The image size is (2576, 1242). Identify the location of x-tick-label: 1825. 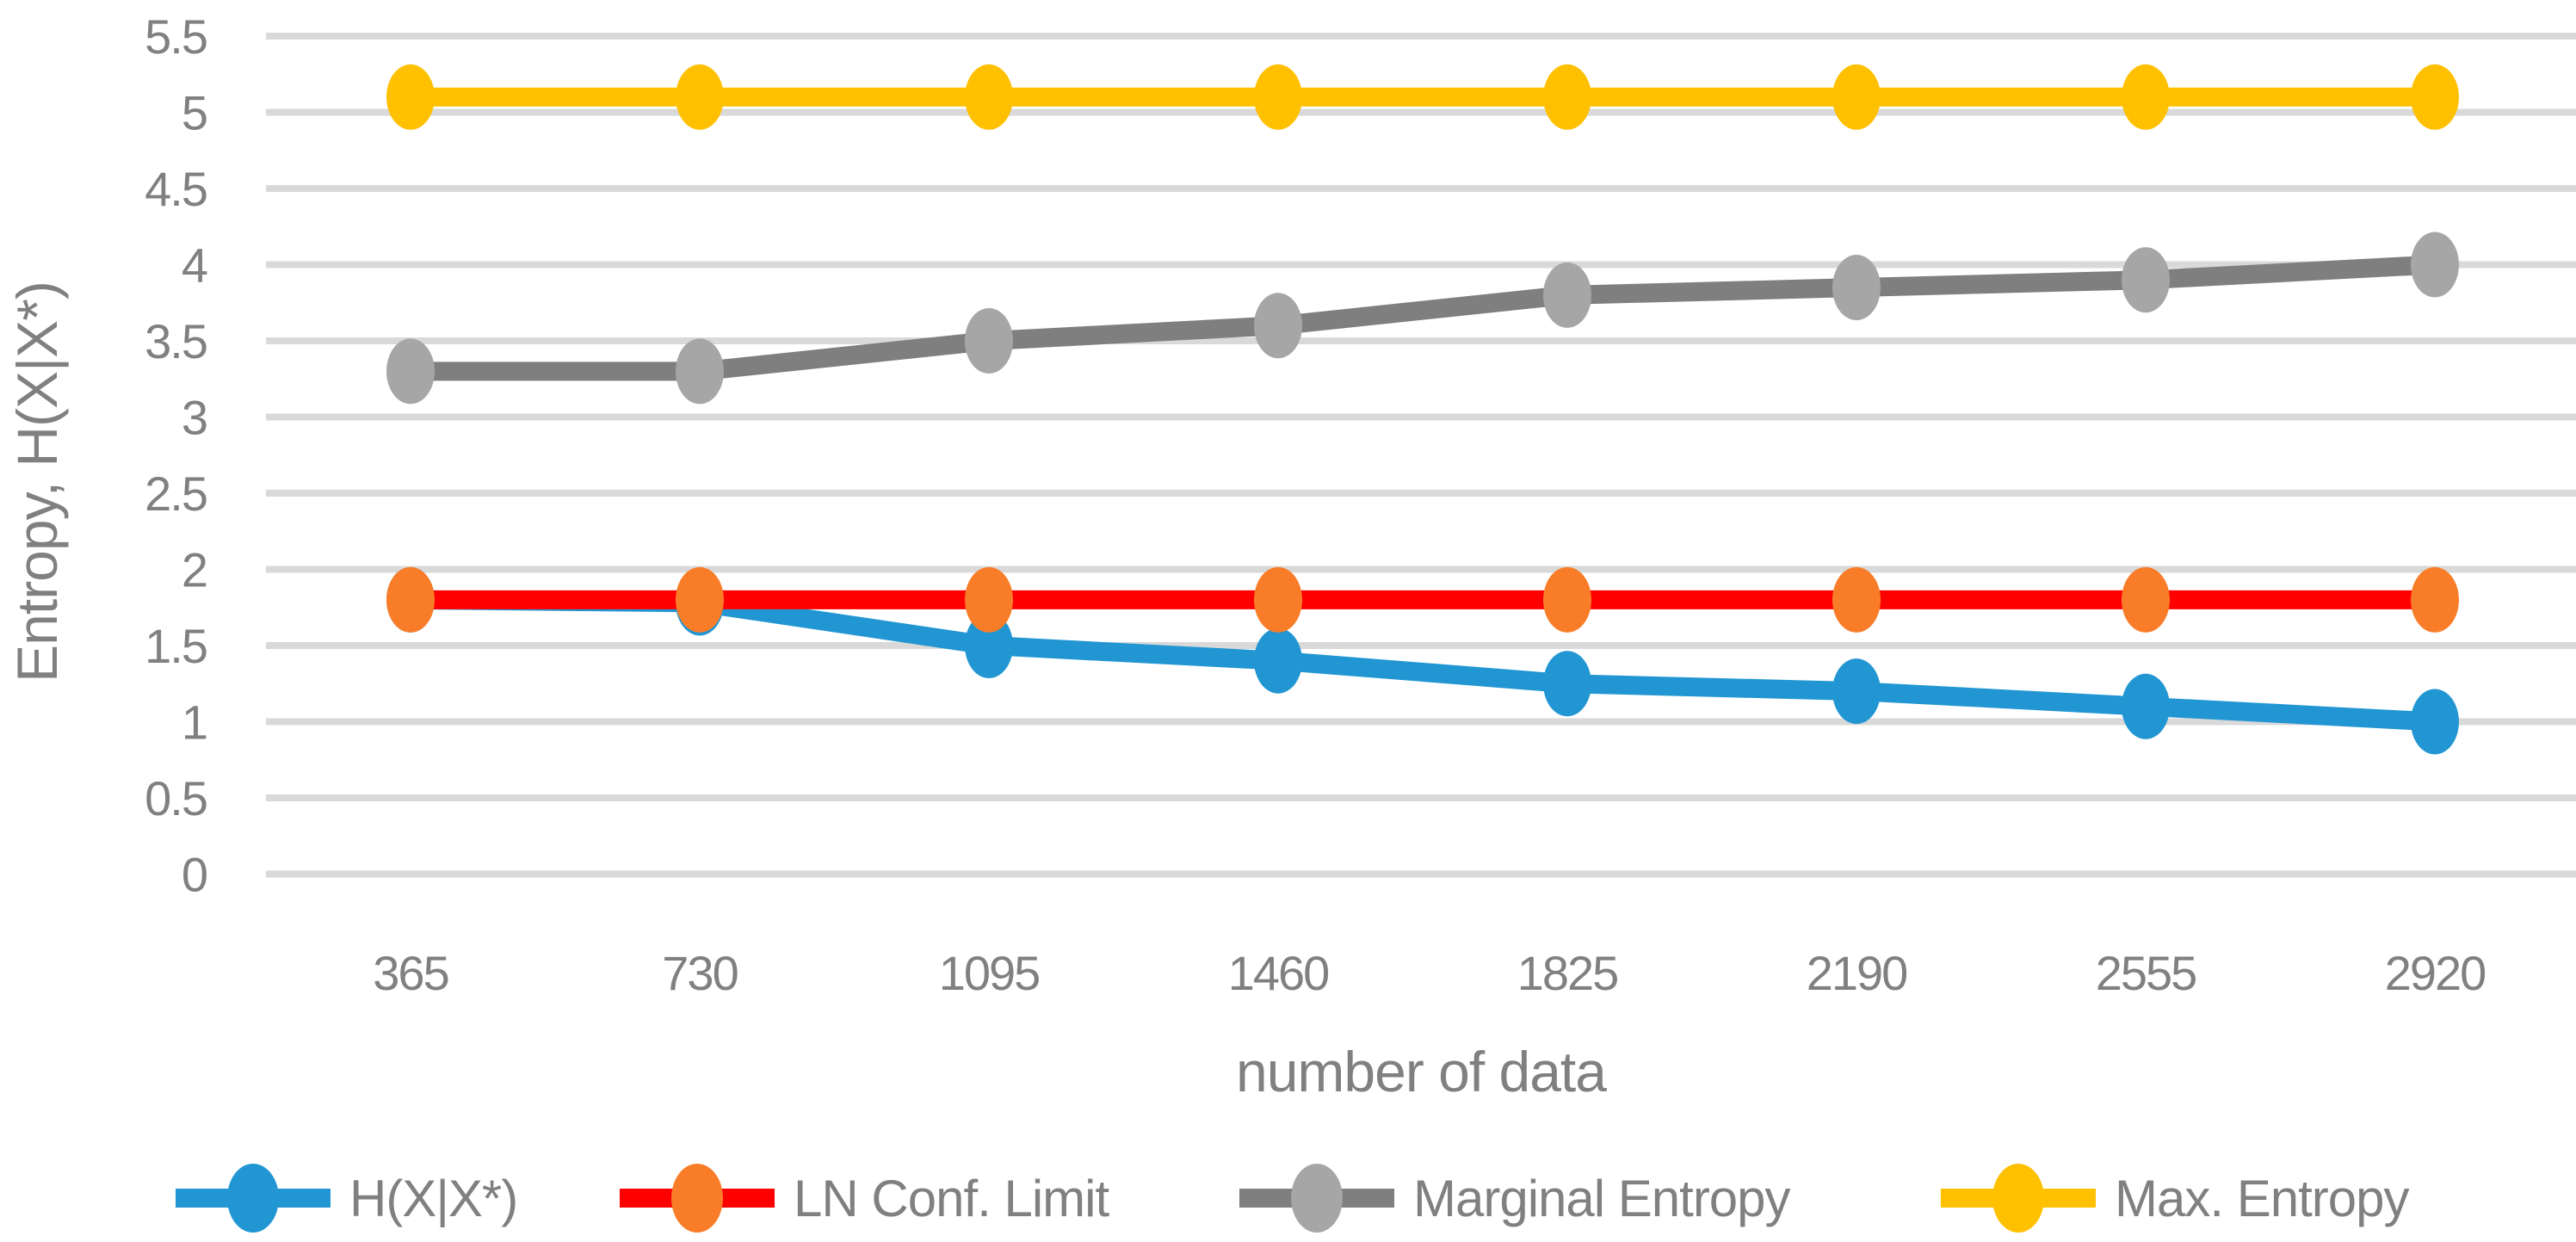
(1567, 973).